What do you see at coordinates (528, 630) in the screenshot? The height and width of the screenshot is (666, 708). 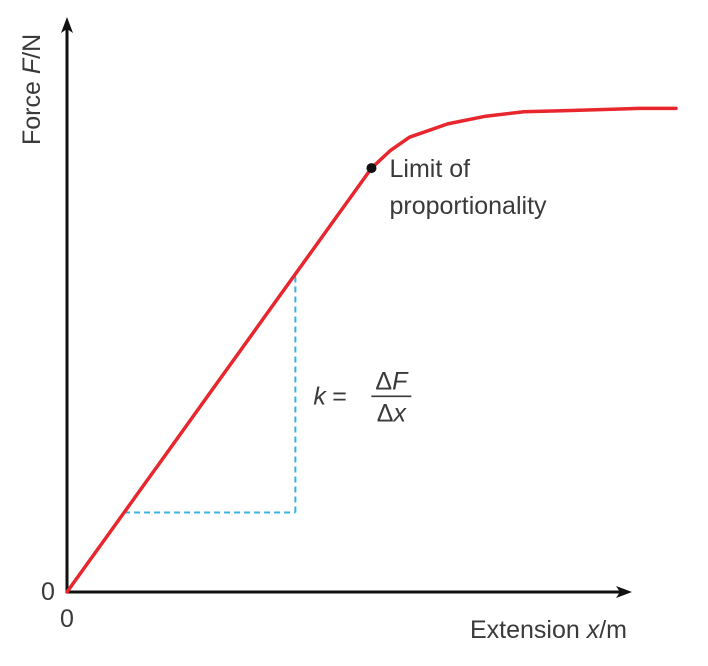 I see `x-axis-label-prefix: Extension` at bounding box center [528, 630].